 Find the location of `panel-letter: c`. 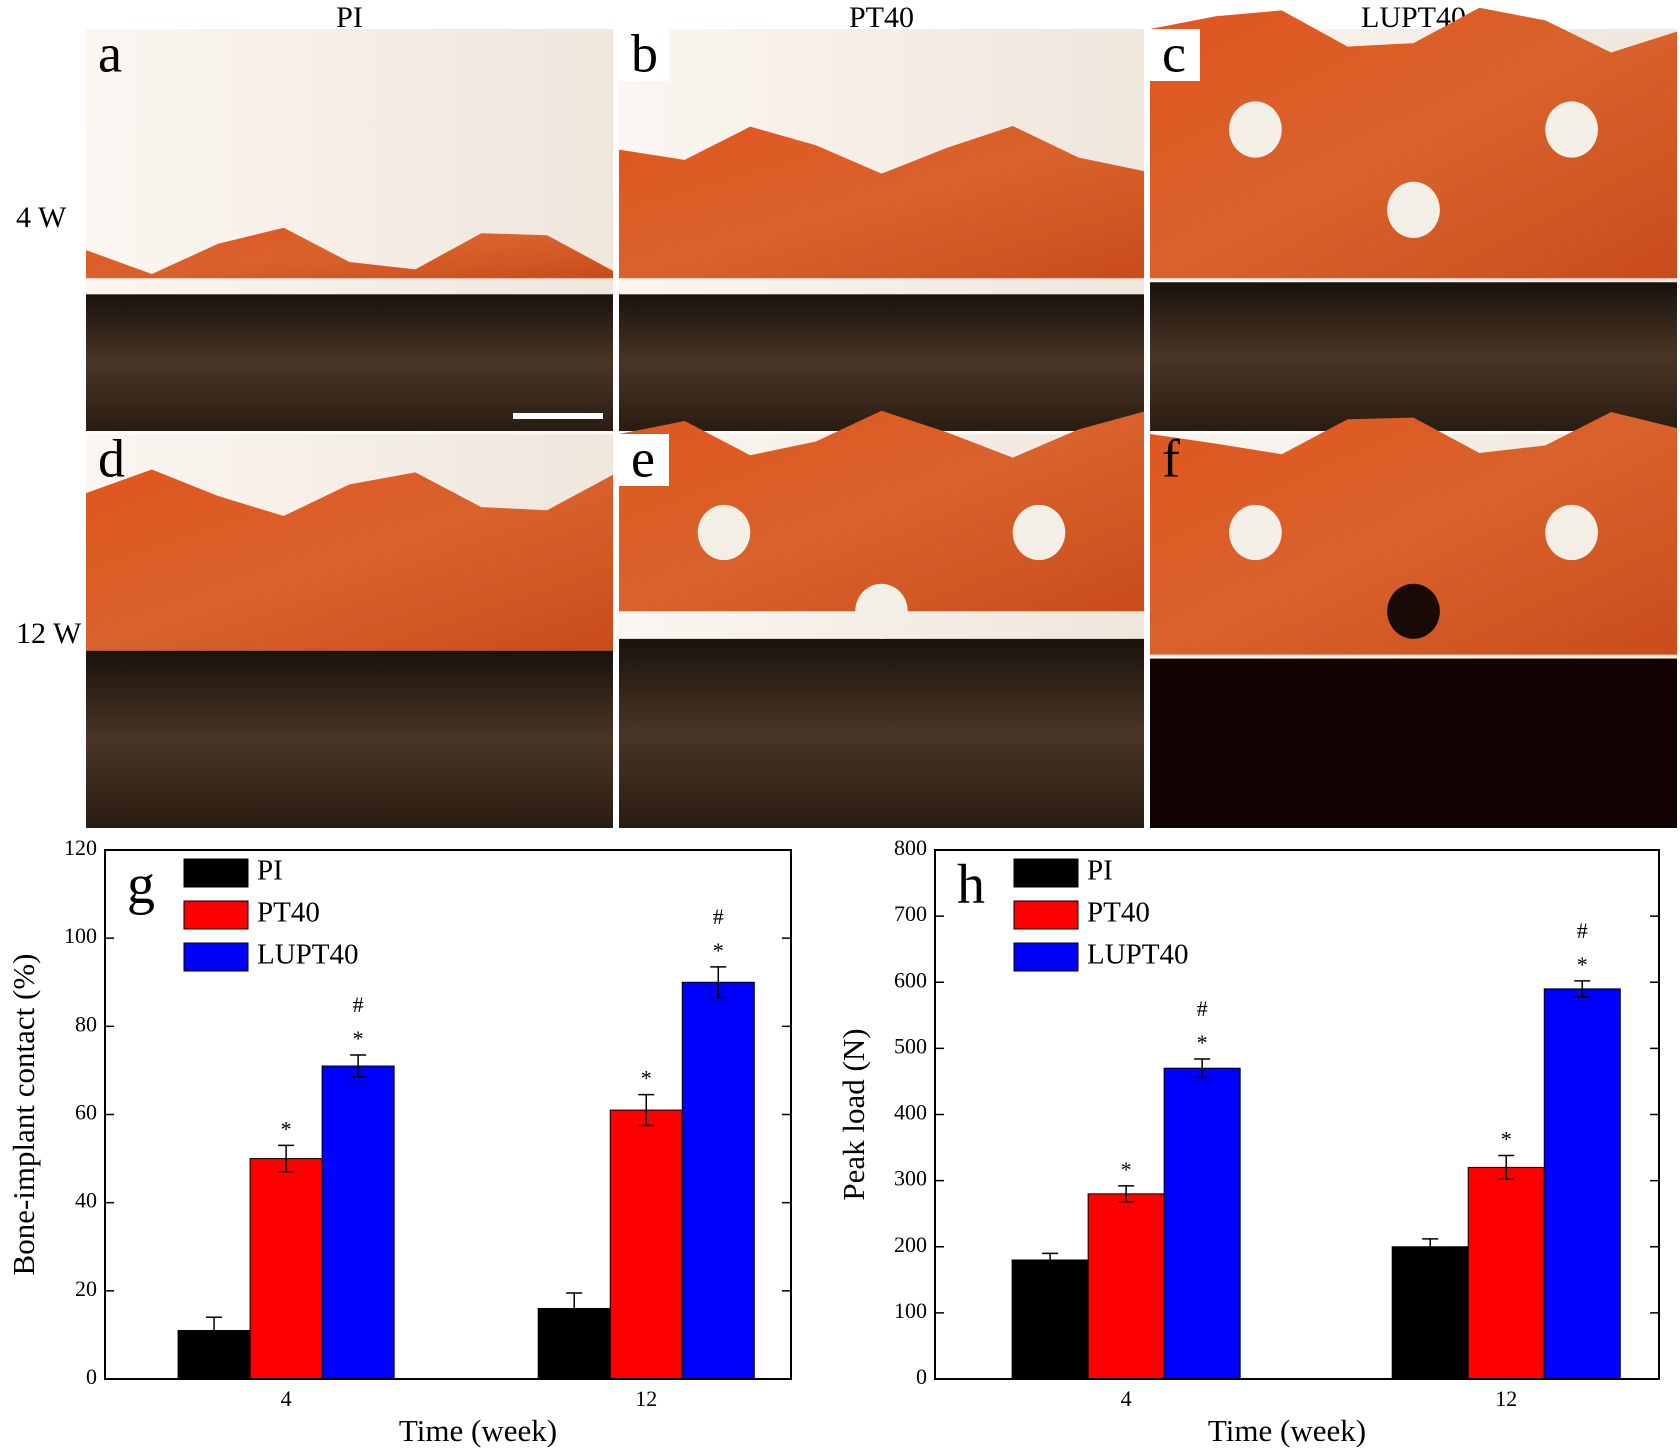

panel-letter: c is located at coordinates (1174, 53).